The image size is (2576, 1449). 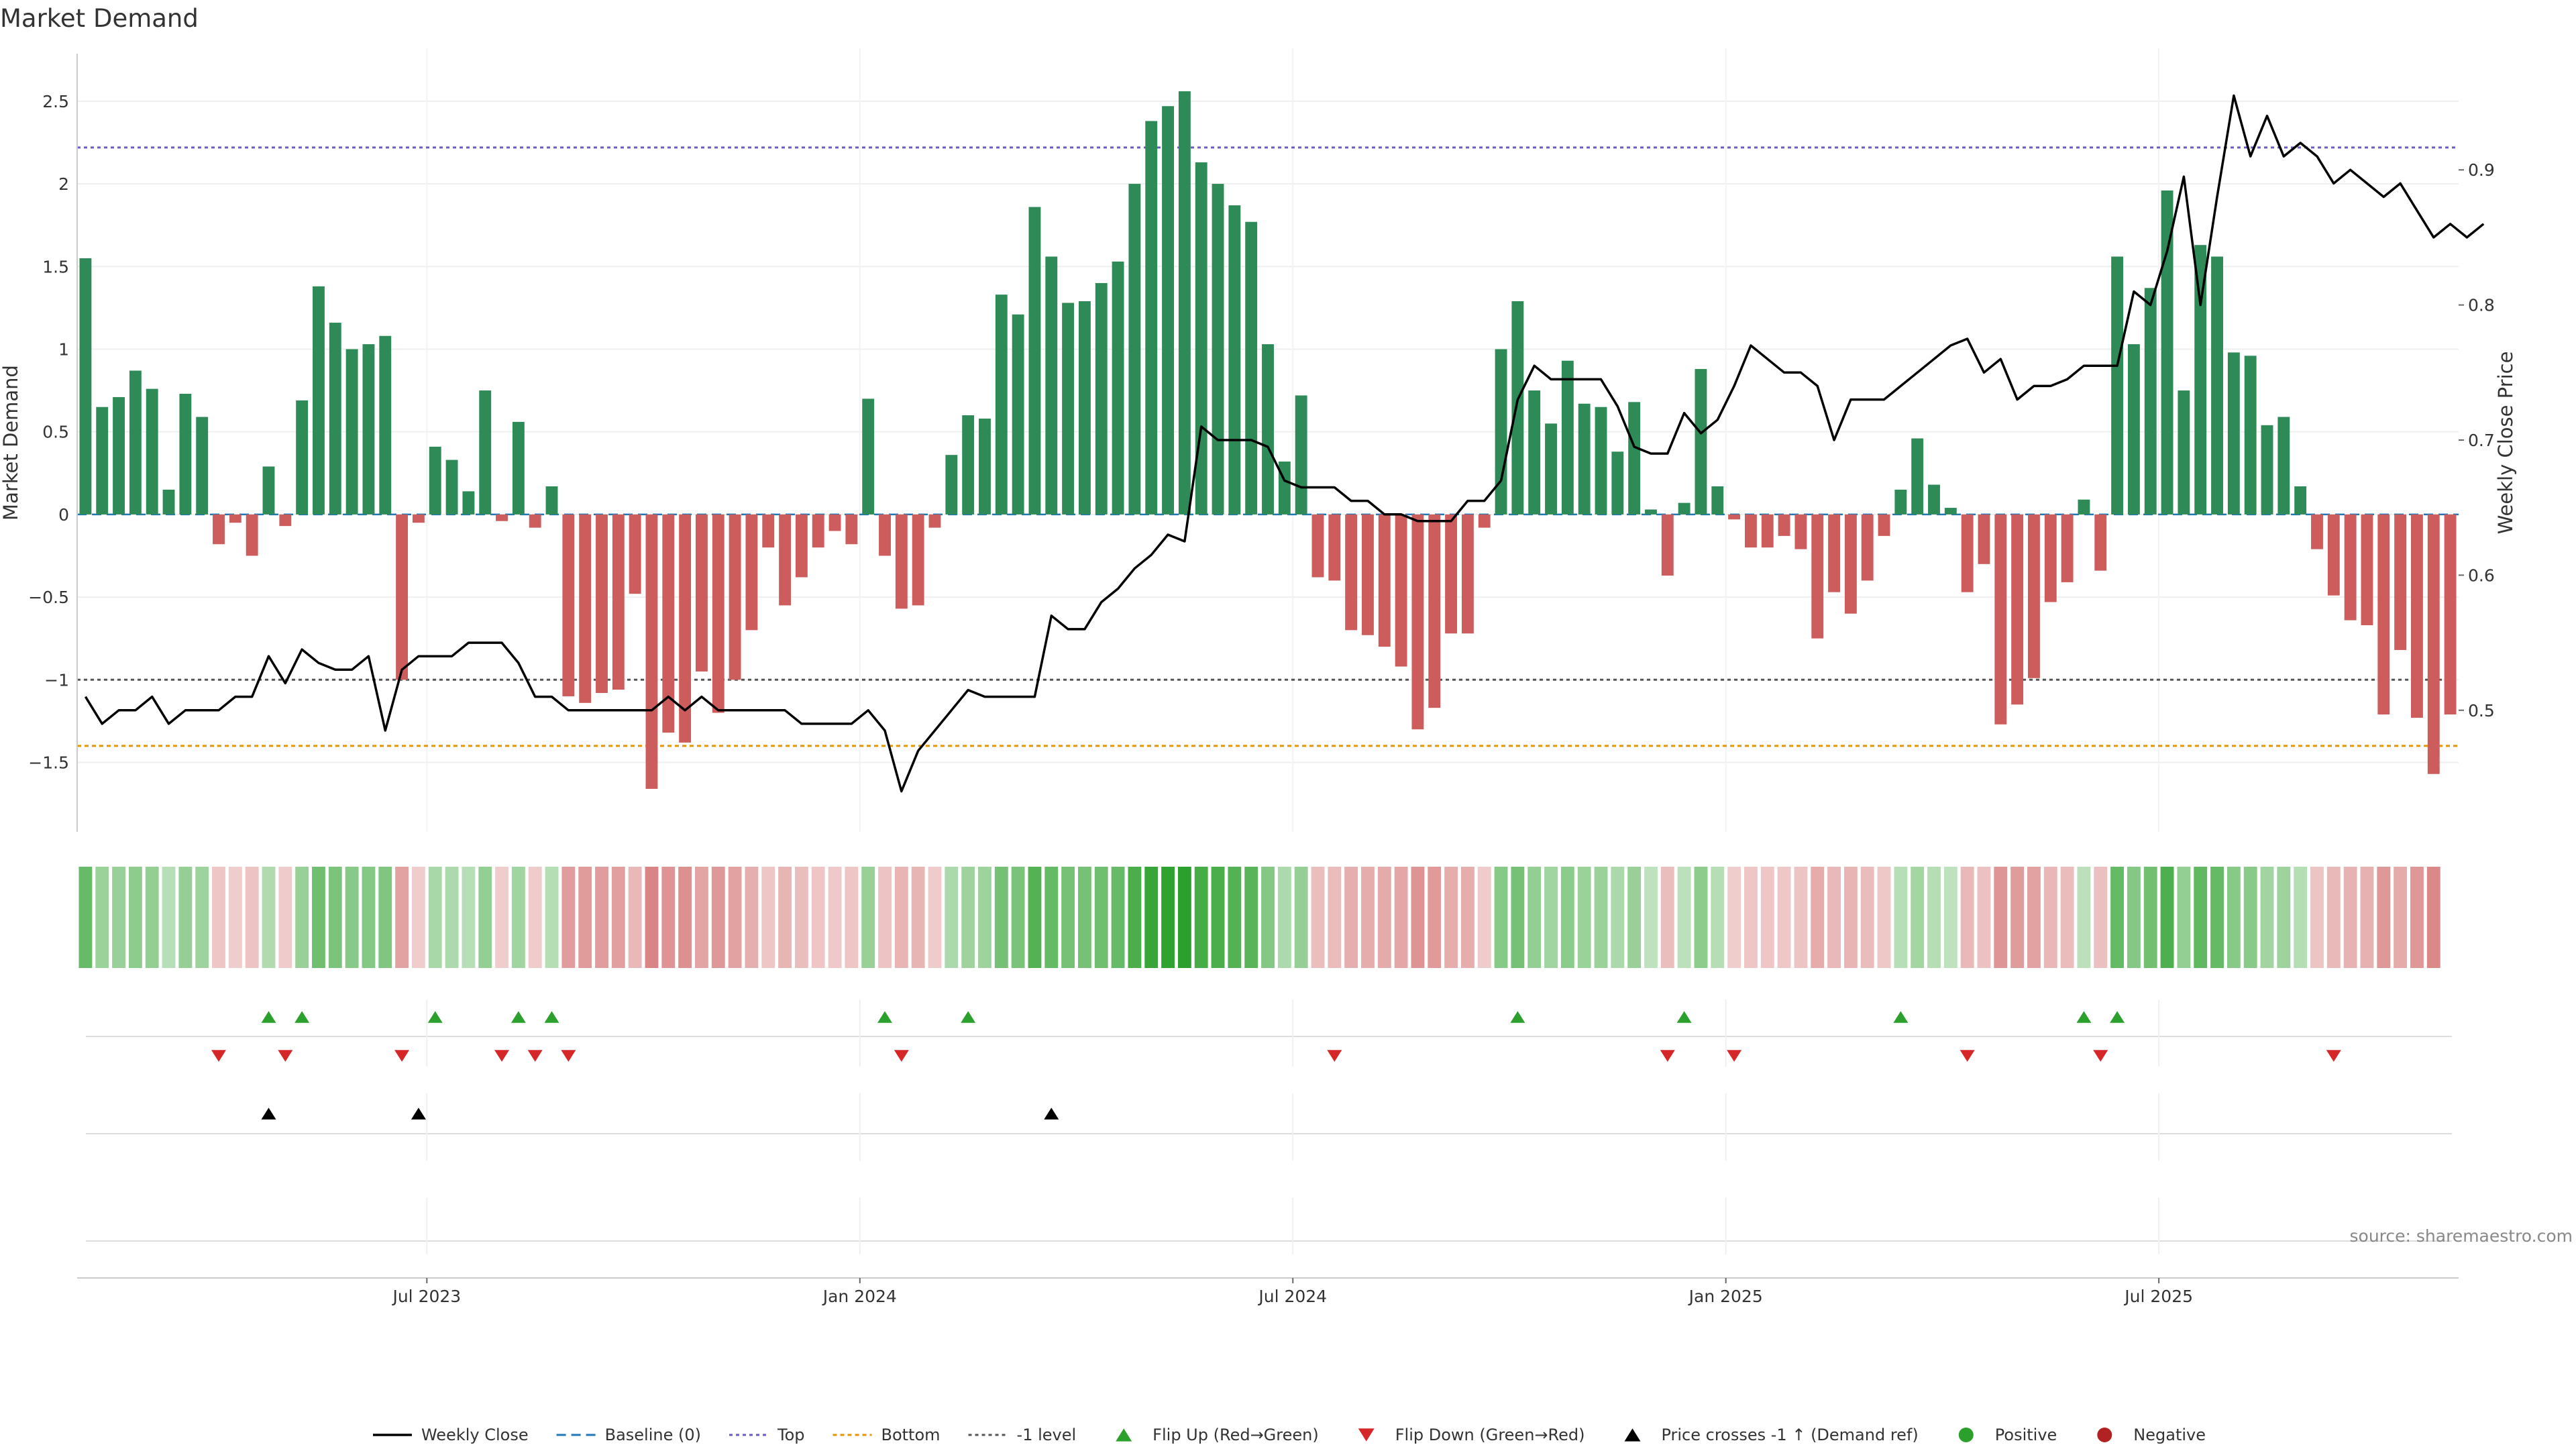 I want to click on y-tick-label: −1, so click(x=56, y=680).